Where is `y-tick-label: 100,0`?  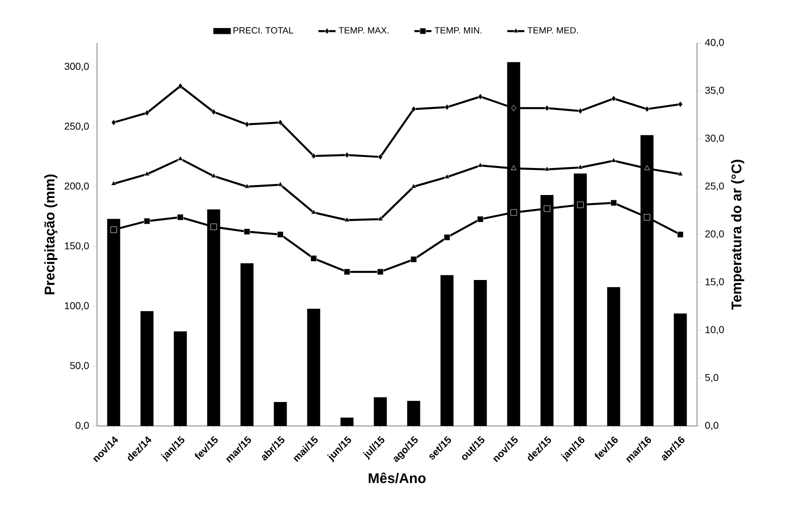 y-tick-label: 100,0 is located at coordinates (76, 306).